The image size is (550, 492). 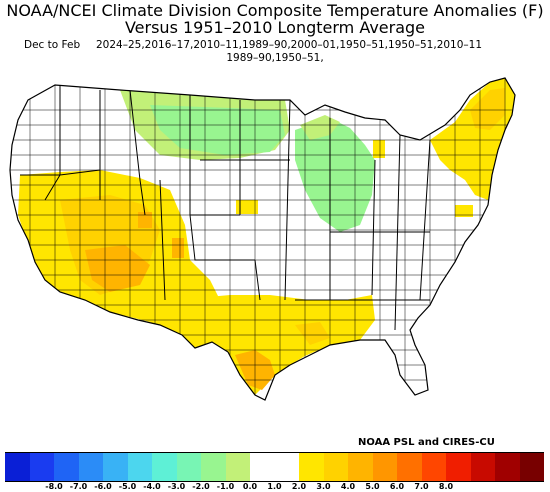 What do you see at coordinates (421, 486) in the screenshot?
I see `legend-tick-label: 7.0` at bounding box center [421, 486].